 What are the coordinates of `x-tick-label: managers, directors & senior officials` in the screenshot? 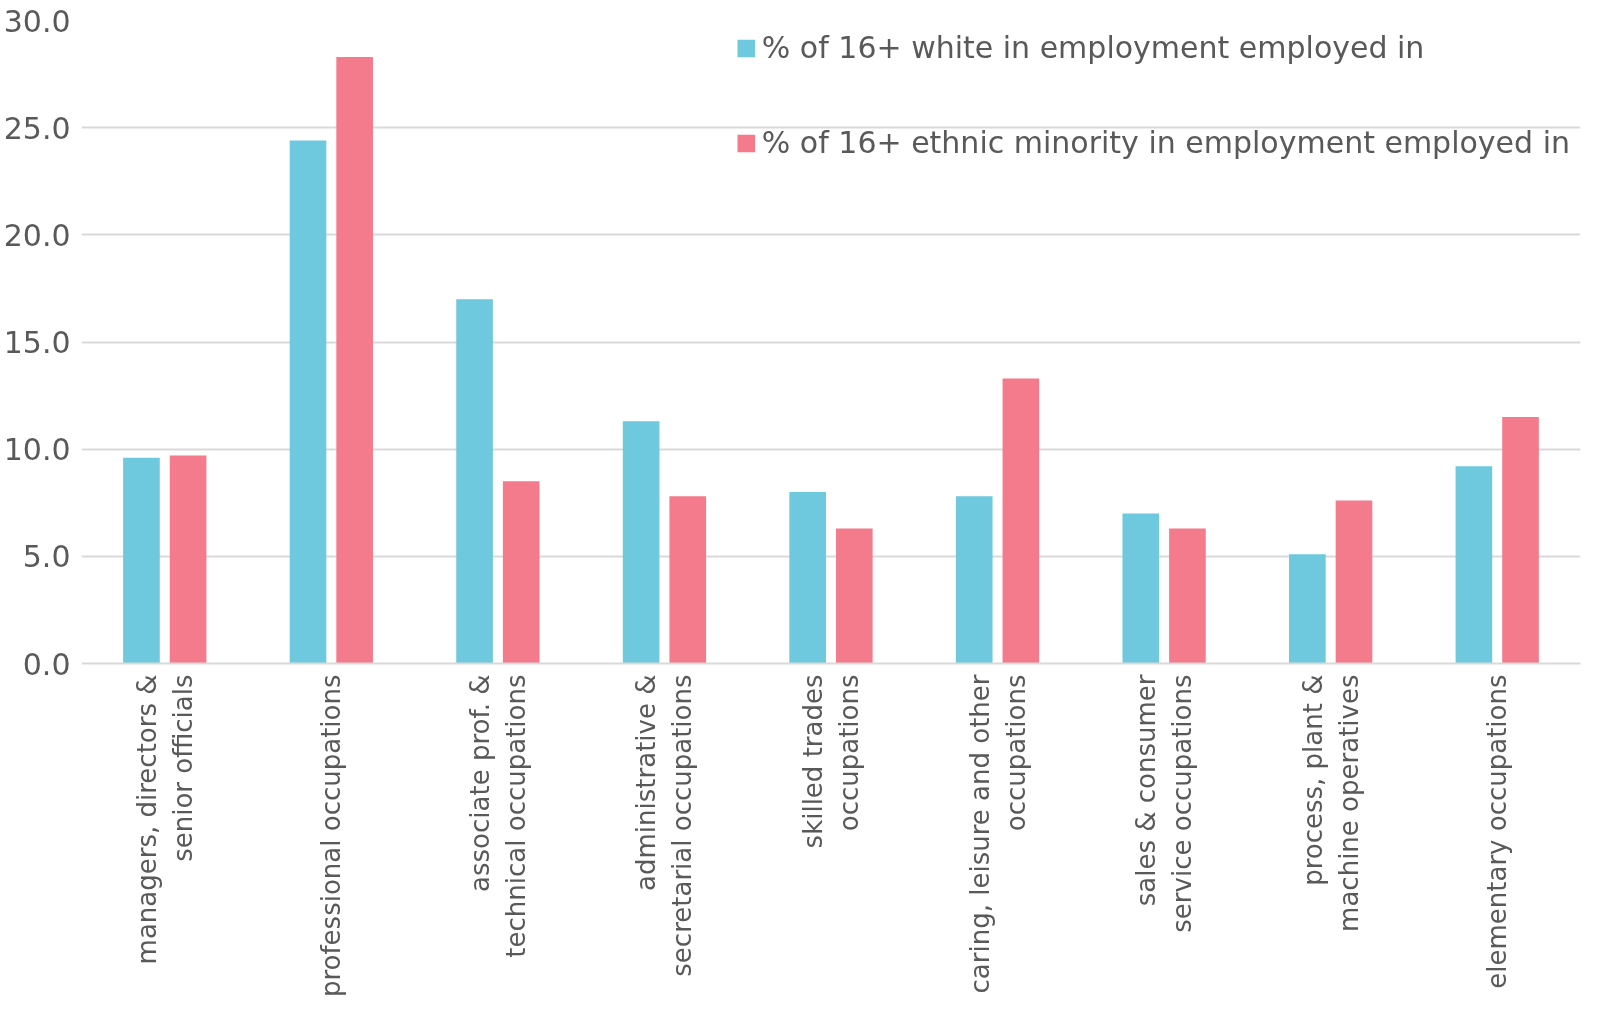 It's located at (164, 819).